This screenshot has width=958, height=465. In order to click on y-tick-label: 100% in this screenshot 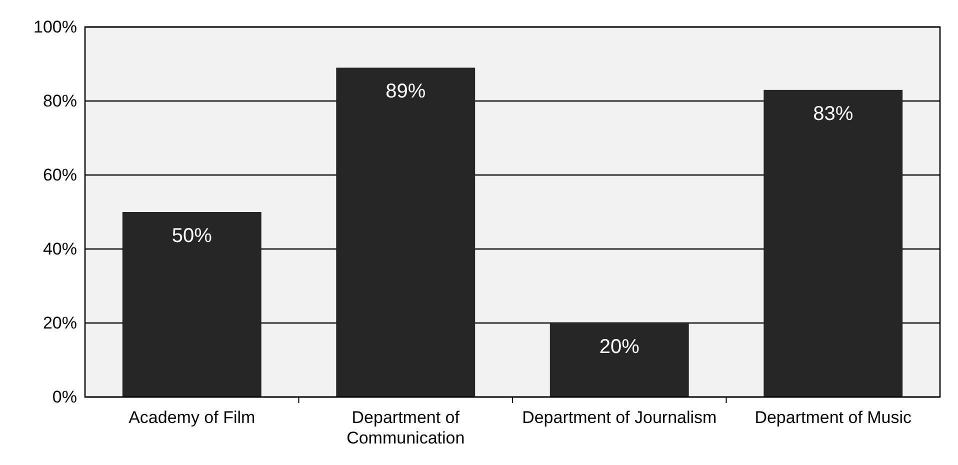, I will do `click(55, 26)`.